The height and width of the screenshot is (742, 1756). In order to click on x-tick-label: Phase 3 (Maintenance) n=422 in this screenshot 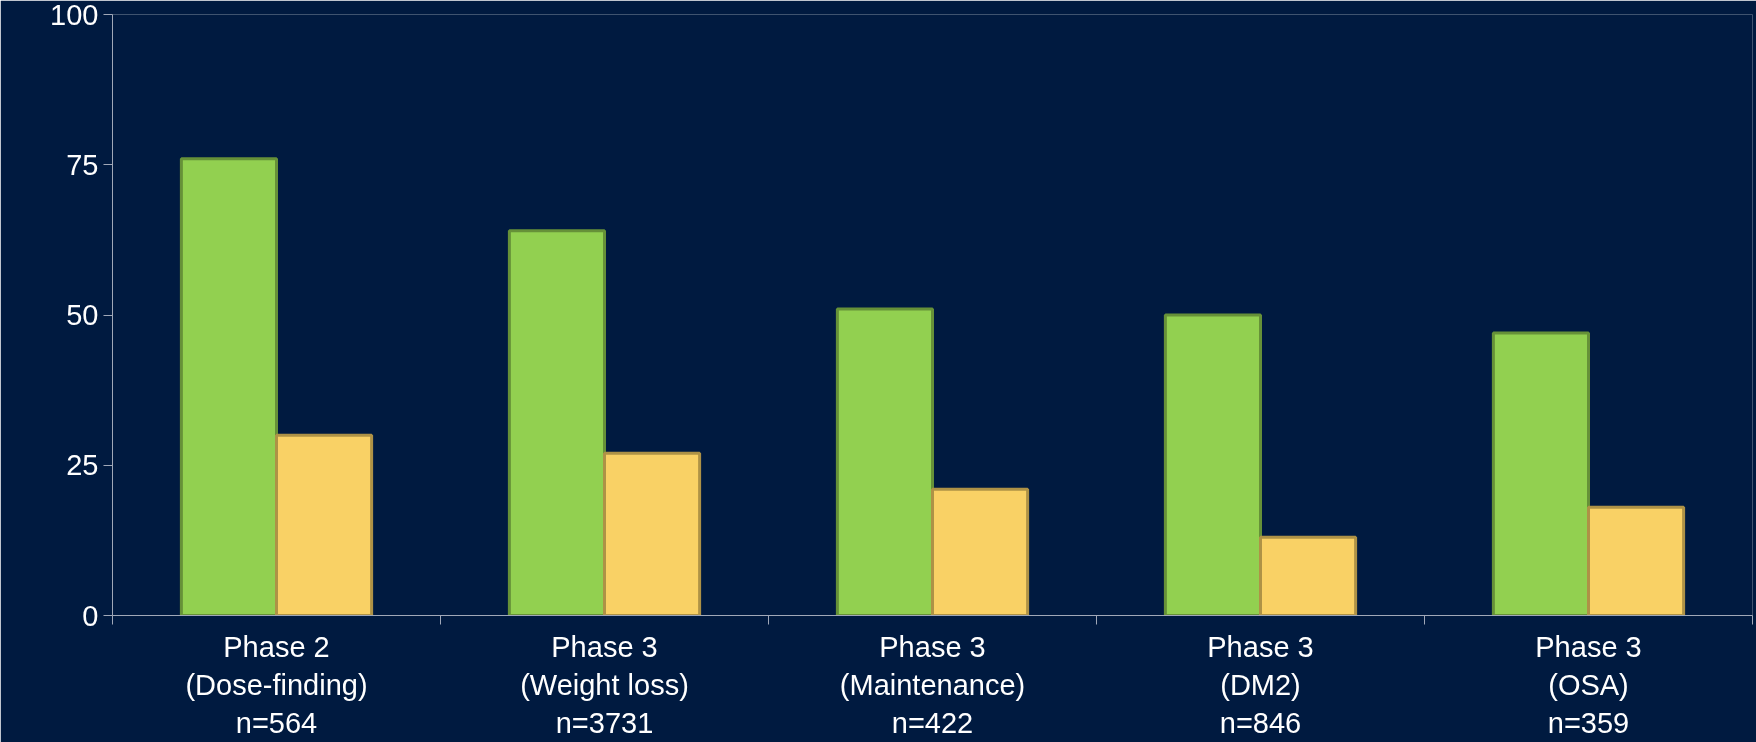, I will do `click(932, 685)`.